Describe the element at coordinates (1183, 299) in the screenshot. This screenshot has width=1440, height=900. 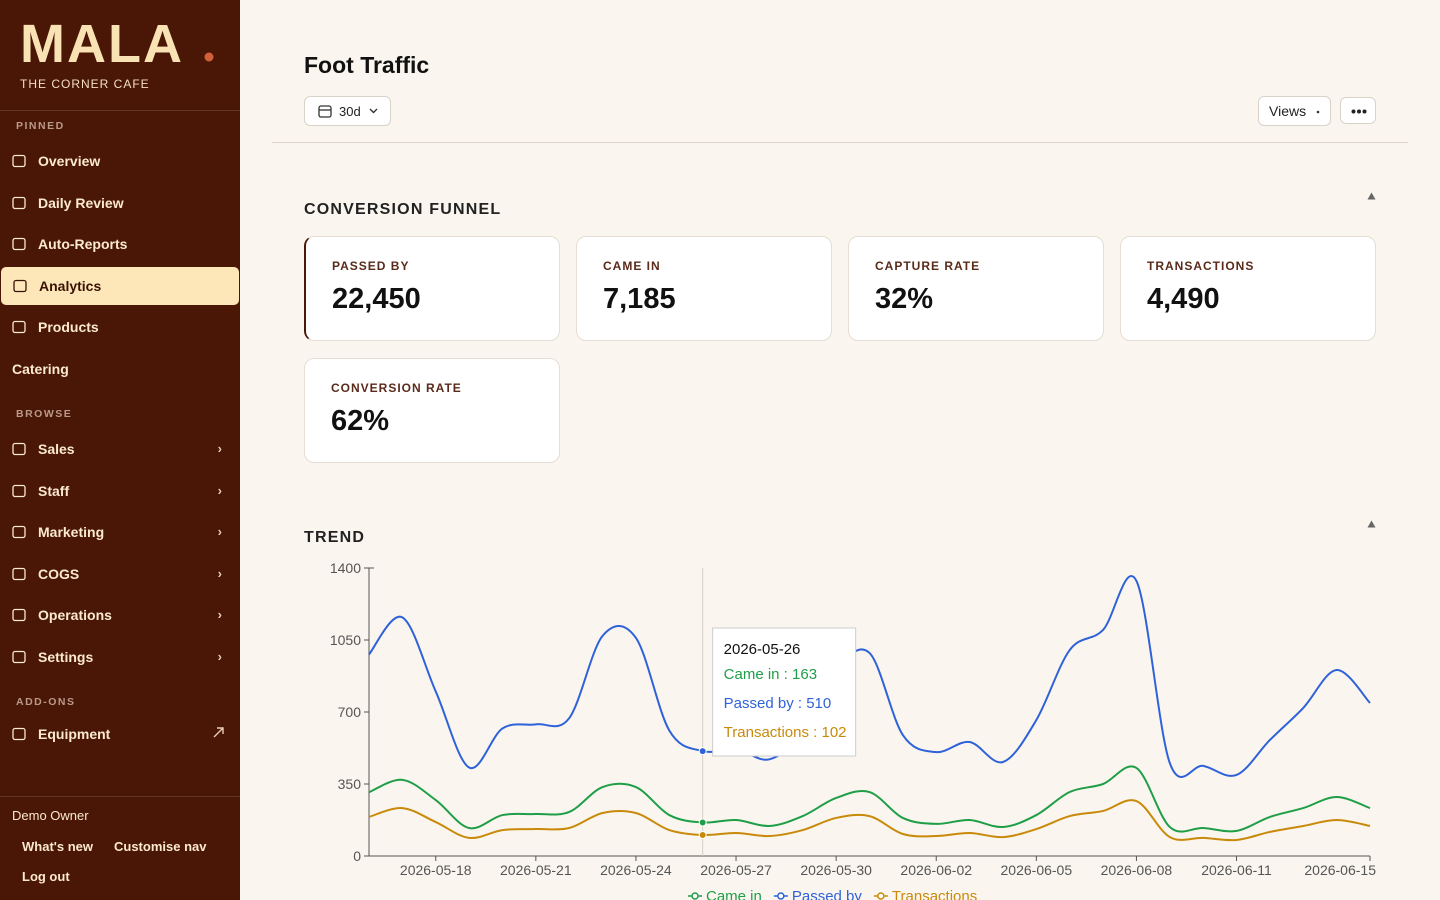
I see `metric-value: 4,490` at that location.